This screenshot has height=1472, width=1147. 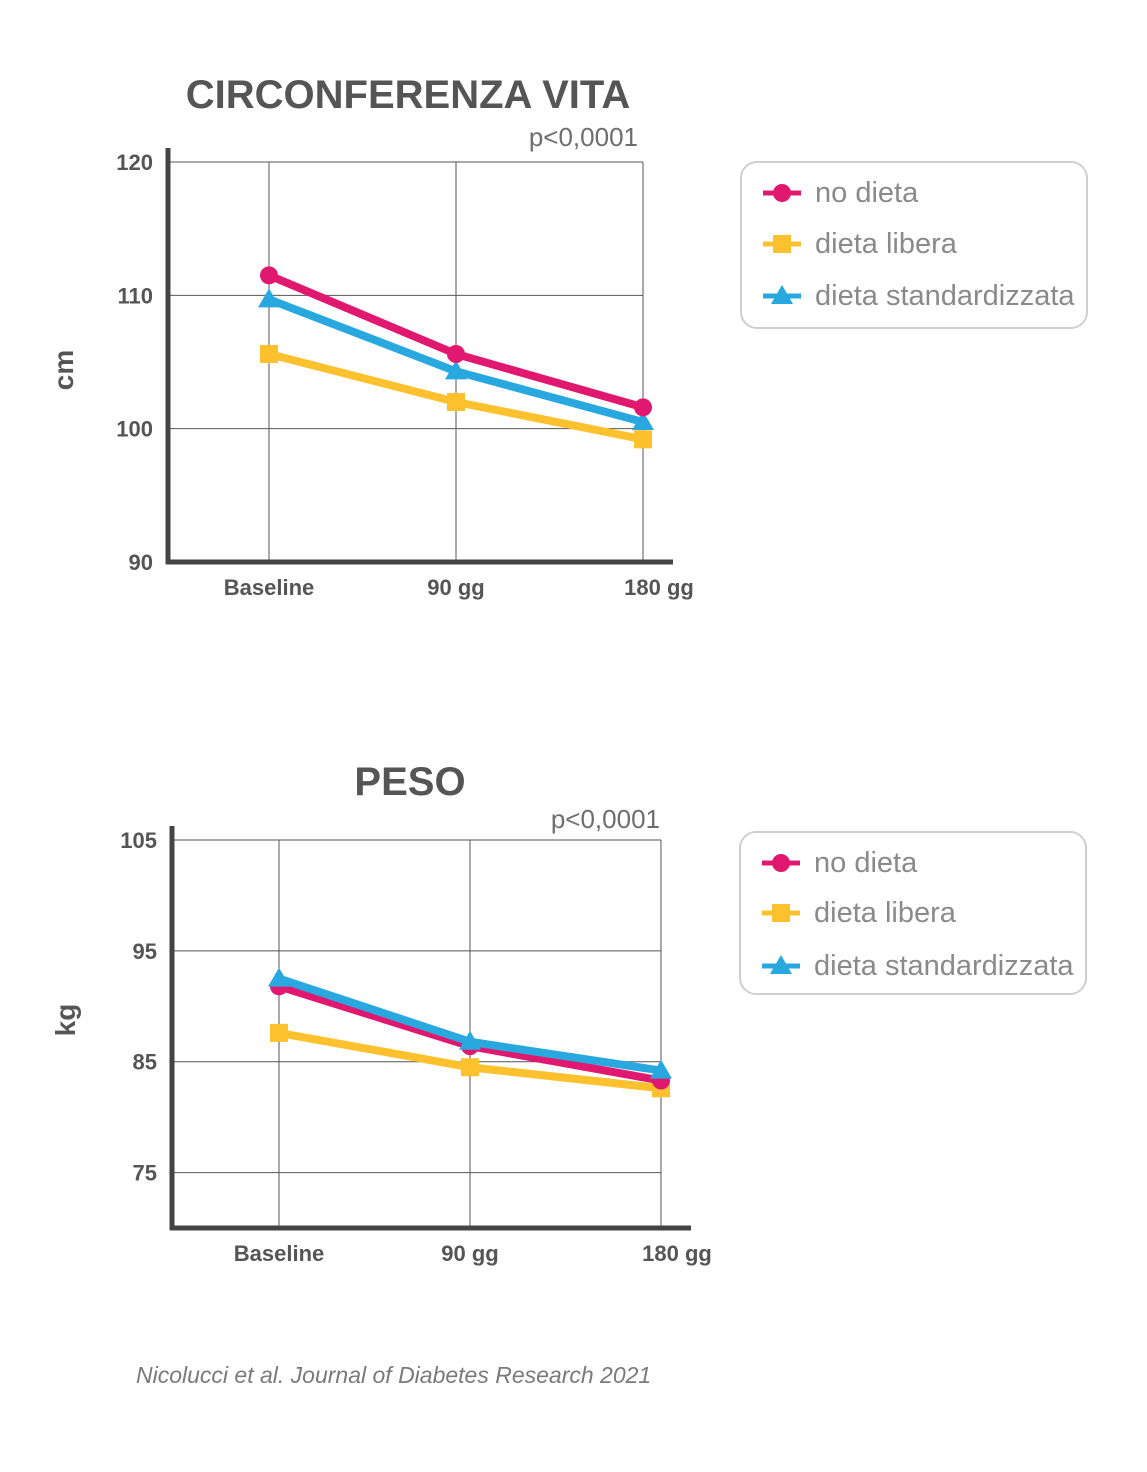 What do you see at coordinates (409, 782) in the screenshot?
I see `chart-title: PESO` at bounding box center [409, 782].